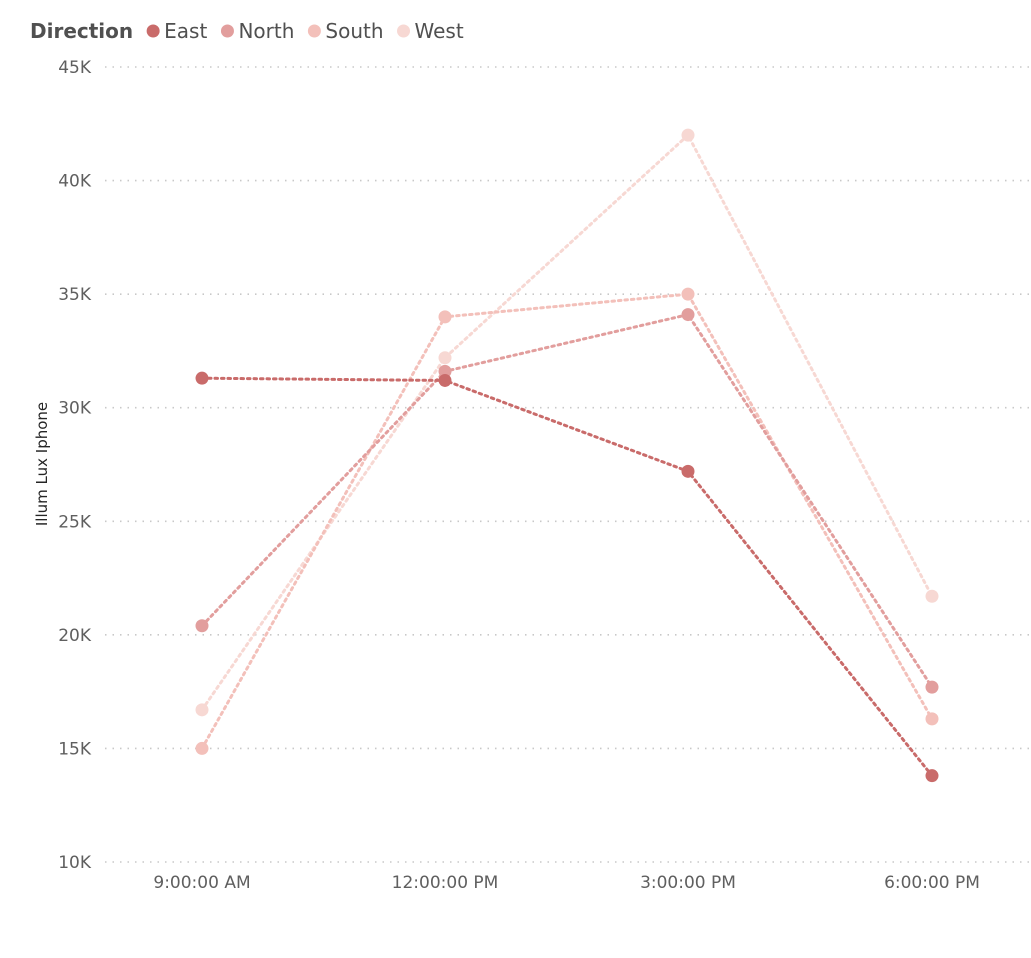 Image resolution: width=1031 pixels, height=958 pixels. Describe the element at coordinates (75, 465) in the screenshot. I see `y-axis-ticks: 10K 15K 20K 25K 30K 35K 40K 45K` at that location.